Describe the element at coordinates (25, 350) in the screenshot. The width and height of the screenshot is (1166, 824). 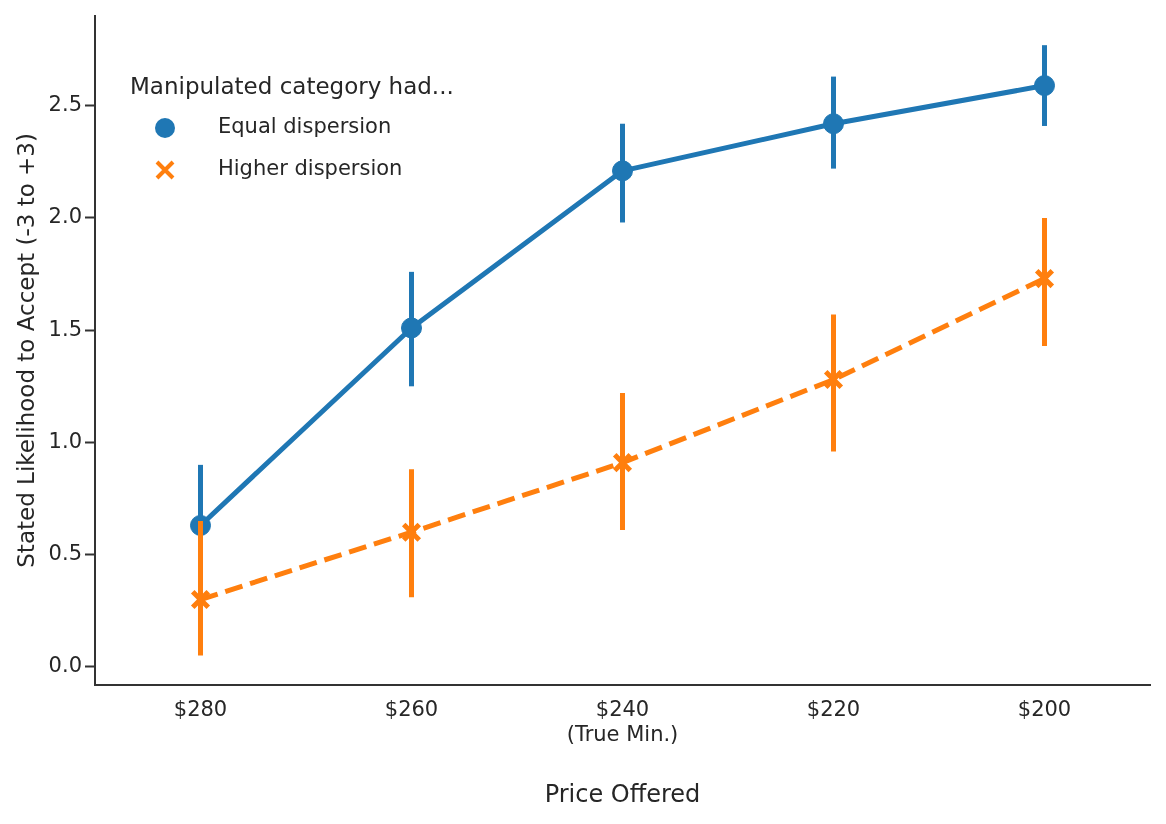
I see `y-axis-title: Stated Likelihood to Accept (-3 to +3)` at that location.